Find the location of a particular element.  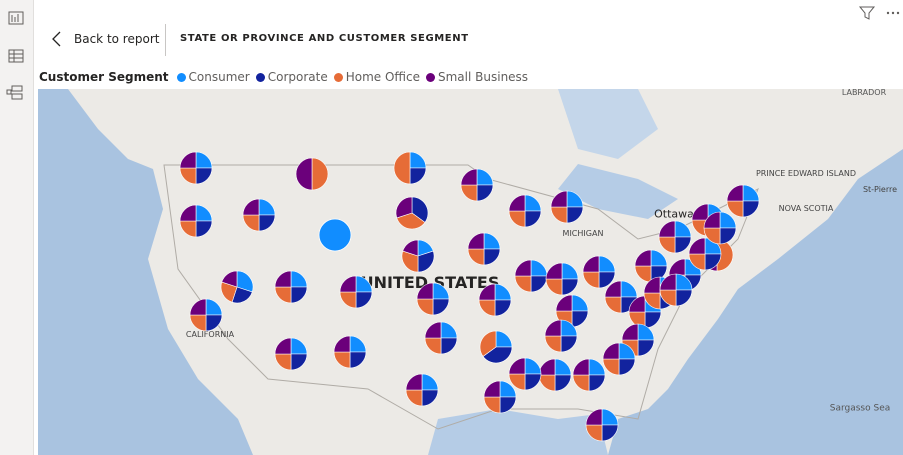

map-label: Ottawa is located at coordinates (674, 214).